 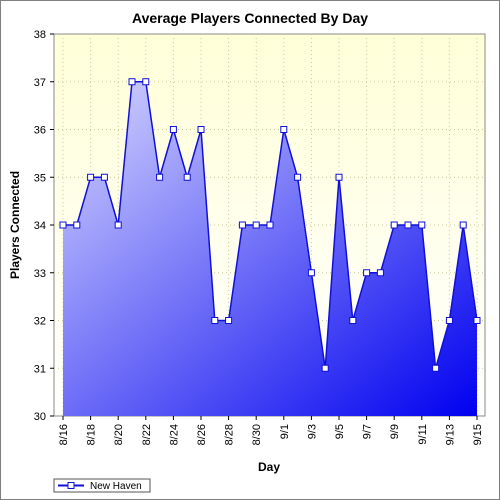 I want to click on data-point-9/4, so click(x=325, y=368).